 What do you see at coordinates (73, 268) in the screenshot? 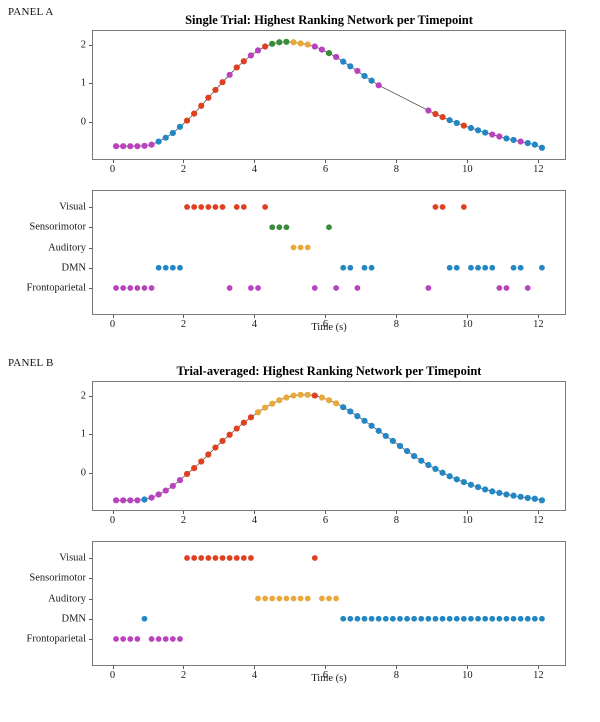
I see `raster-row-label-dmn: DMN` at bounding box center [73, 268].